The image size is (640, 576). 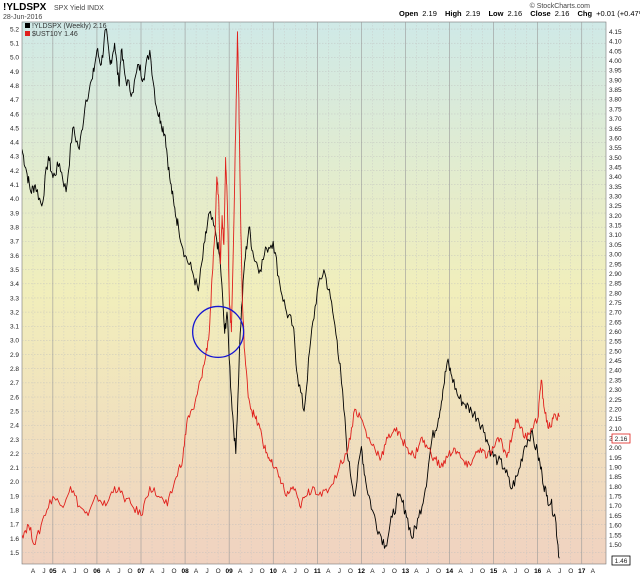 I want to click on x-year-label: 11, so click(x=317, y=571).